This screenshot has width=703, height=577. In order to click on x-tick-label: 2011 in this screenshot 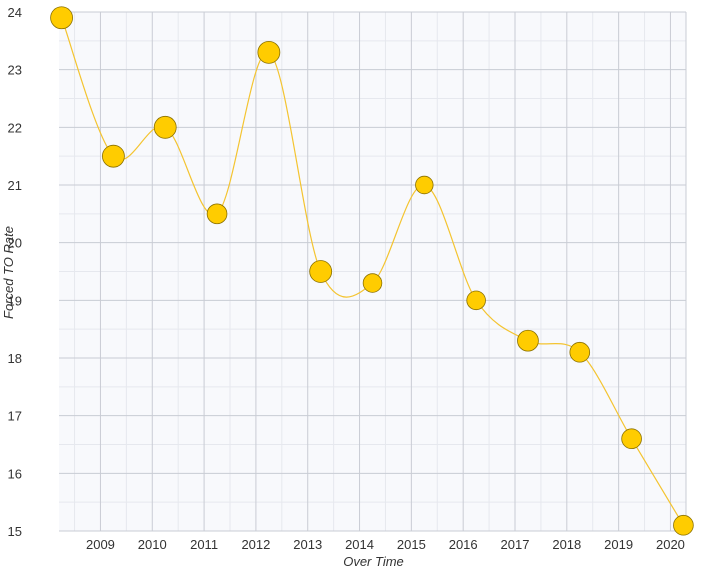, I will do `click(204, 544)`.